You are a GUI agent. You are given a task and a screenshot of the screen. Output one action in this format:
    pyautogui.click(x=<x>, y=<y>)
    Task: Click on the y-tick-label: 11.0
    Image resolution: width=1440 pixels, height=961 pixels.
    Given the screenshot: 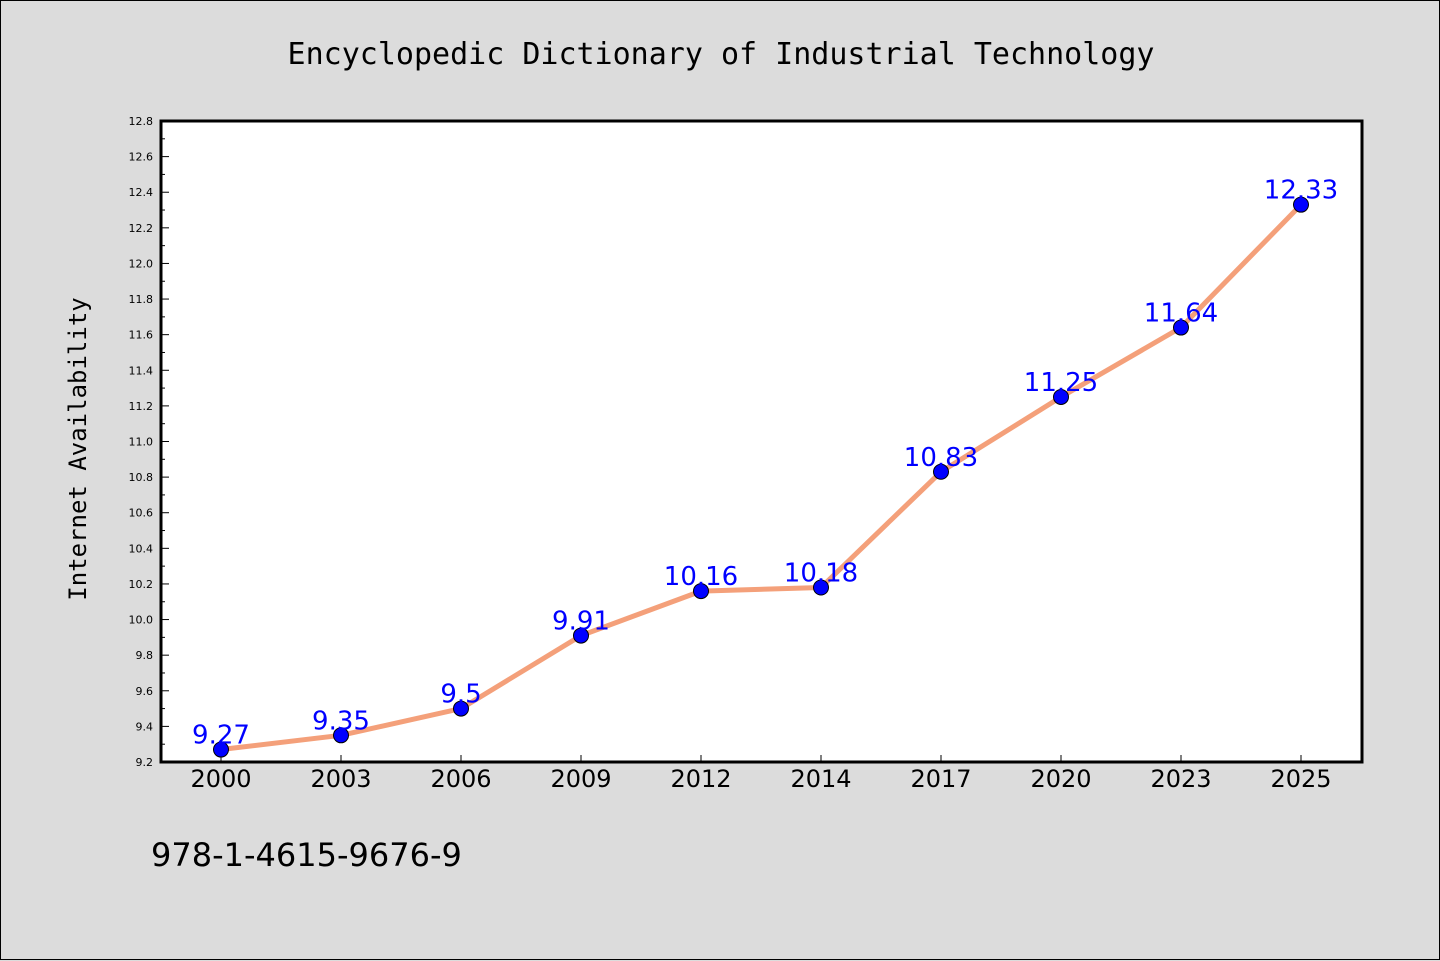 What is the action you would take?
    pyautogui.click(x=141, y=442)
    